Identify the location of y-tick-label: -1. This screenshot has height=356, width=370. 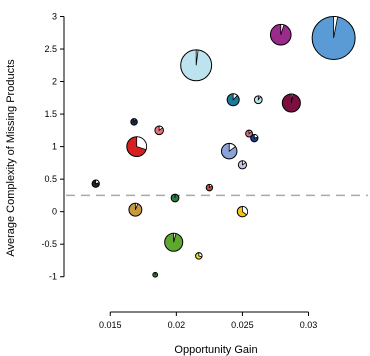
(53, 277).